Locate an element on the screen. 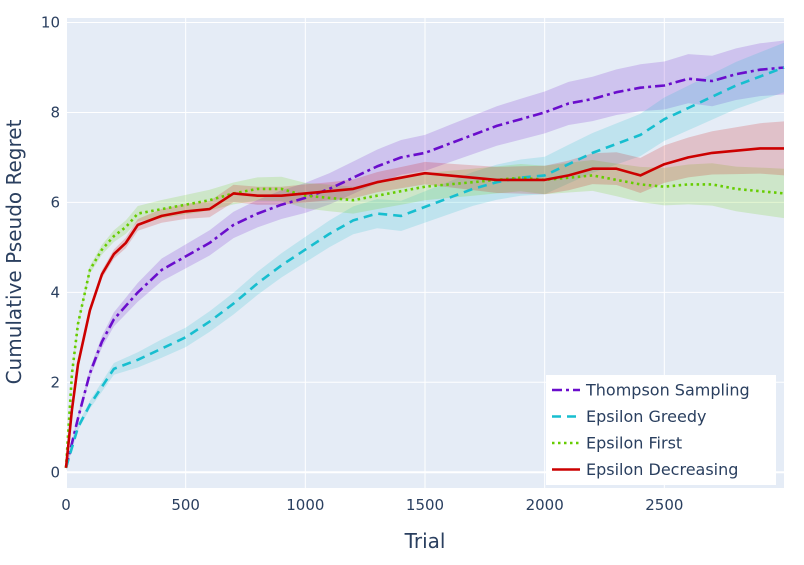 Image resolution: width=804 pixels, height=565 pixels. legend-entry: Epsilon First is located at coordinates (634, 443).